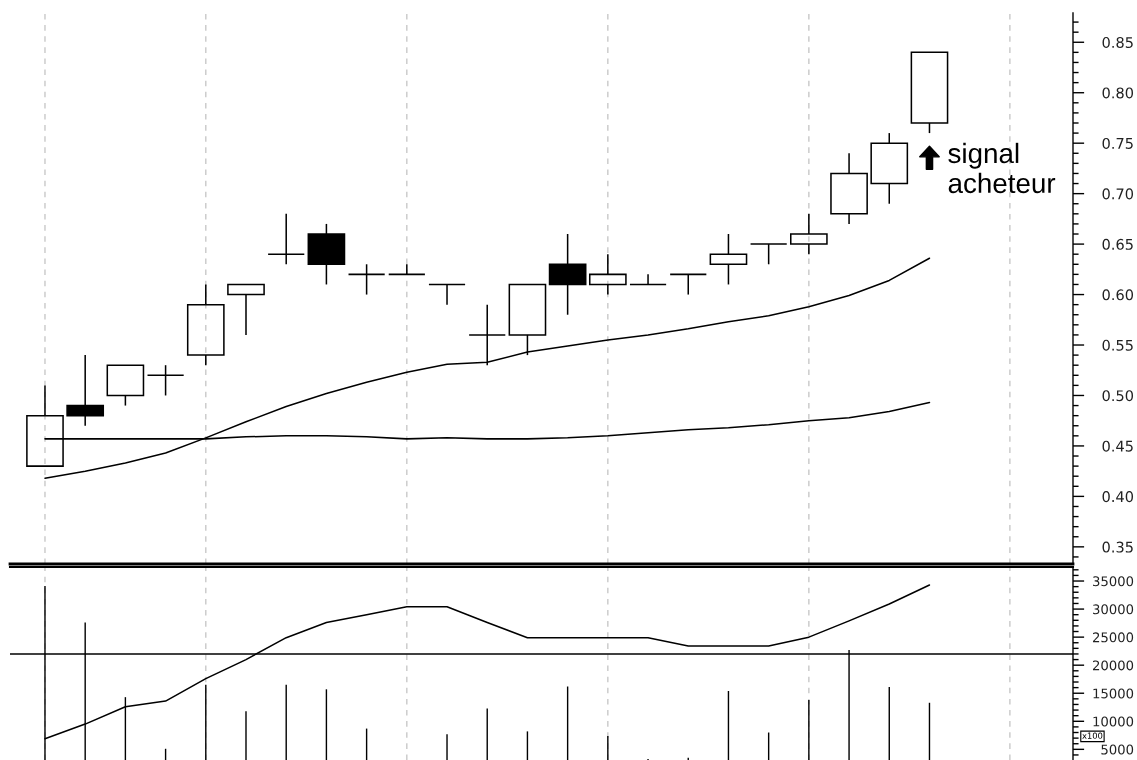 This screenshot has height=760, width=1137. What do you see at coordinates (1118, 295) in the screenshot?
I see `y-tick-label: 0.60` at bounding box center [1118, 295].